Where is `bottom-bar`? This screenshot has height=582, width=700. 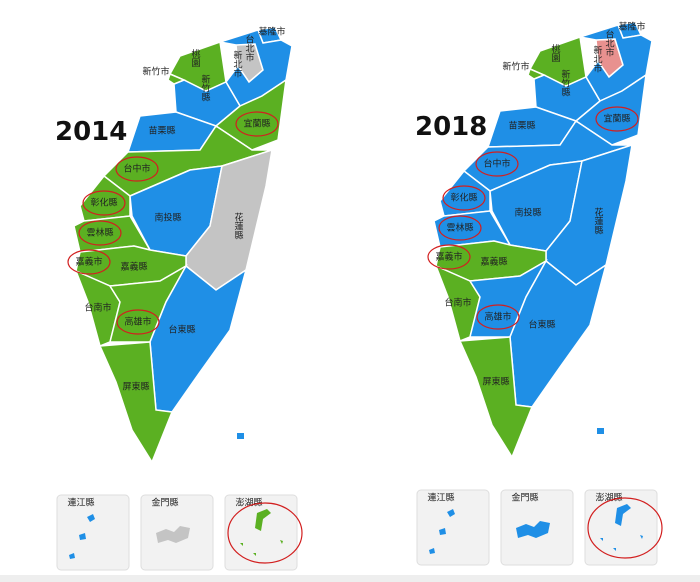 bottom-bar is located at coordinates (350, 578).